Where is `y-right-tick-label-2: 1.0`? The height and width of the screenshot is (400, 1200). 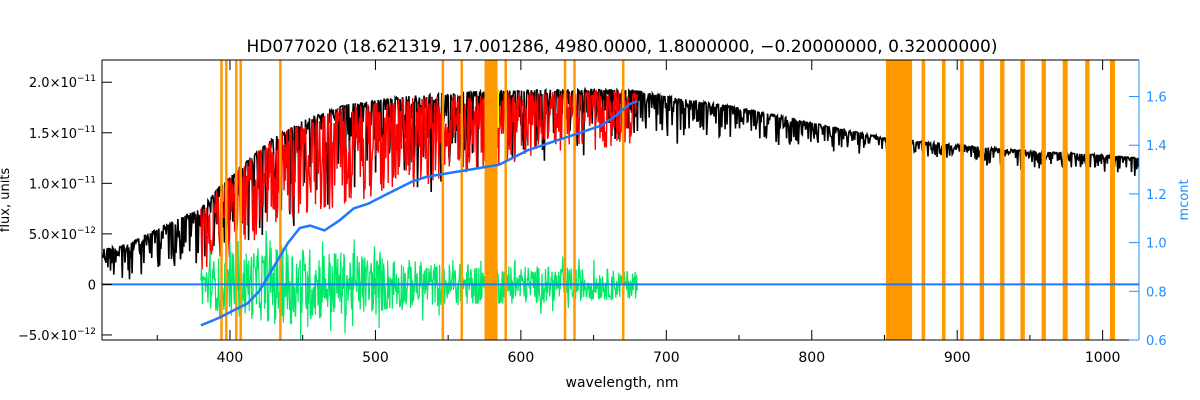 y-right-tick-label-2: 1.0 is located at coordinates (1156, 244).